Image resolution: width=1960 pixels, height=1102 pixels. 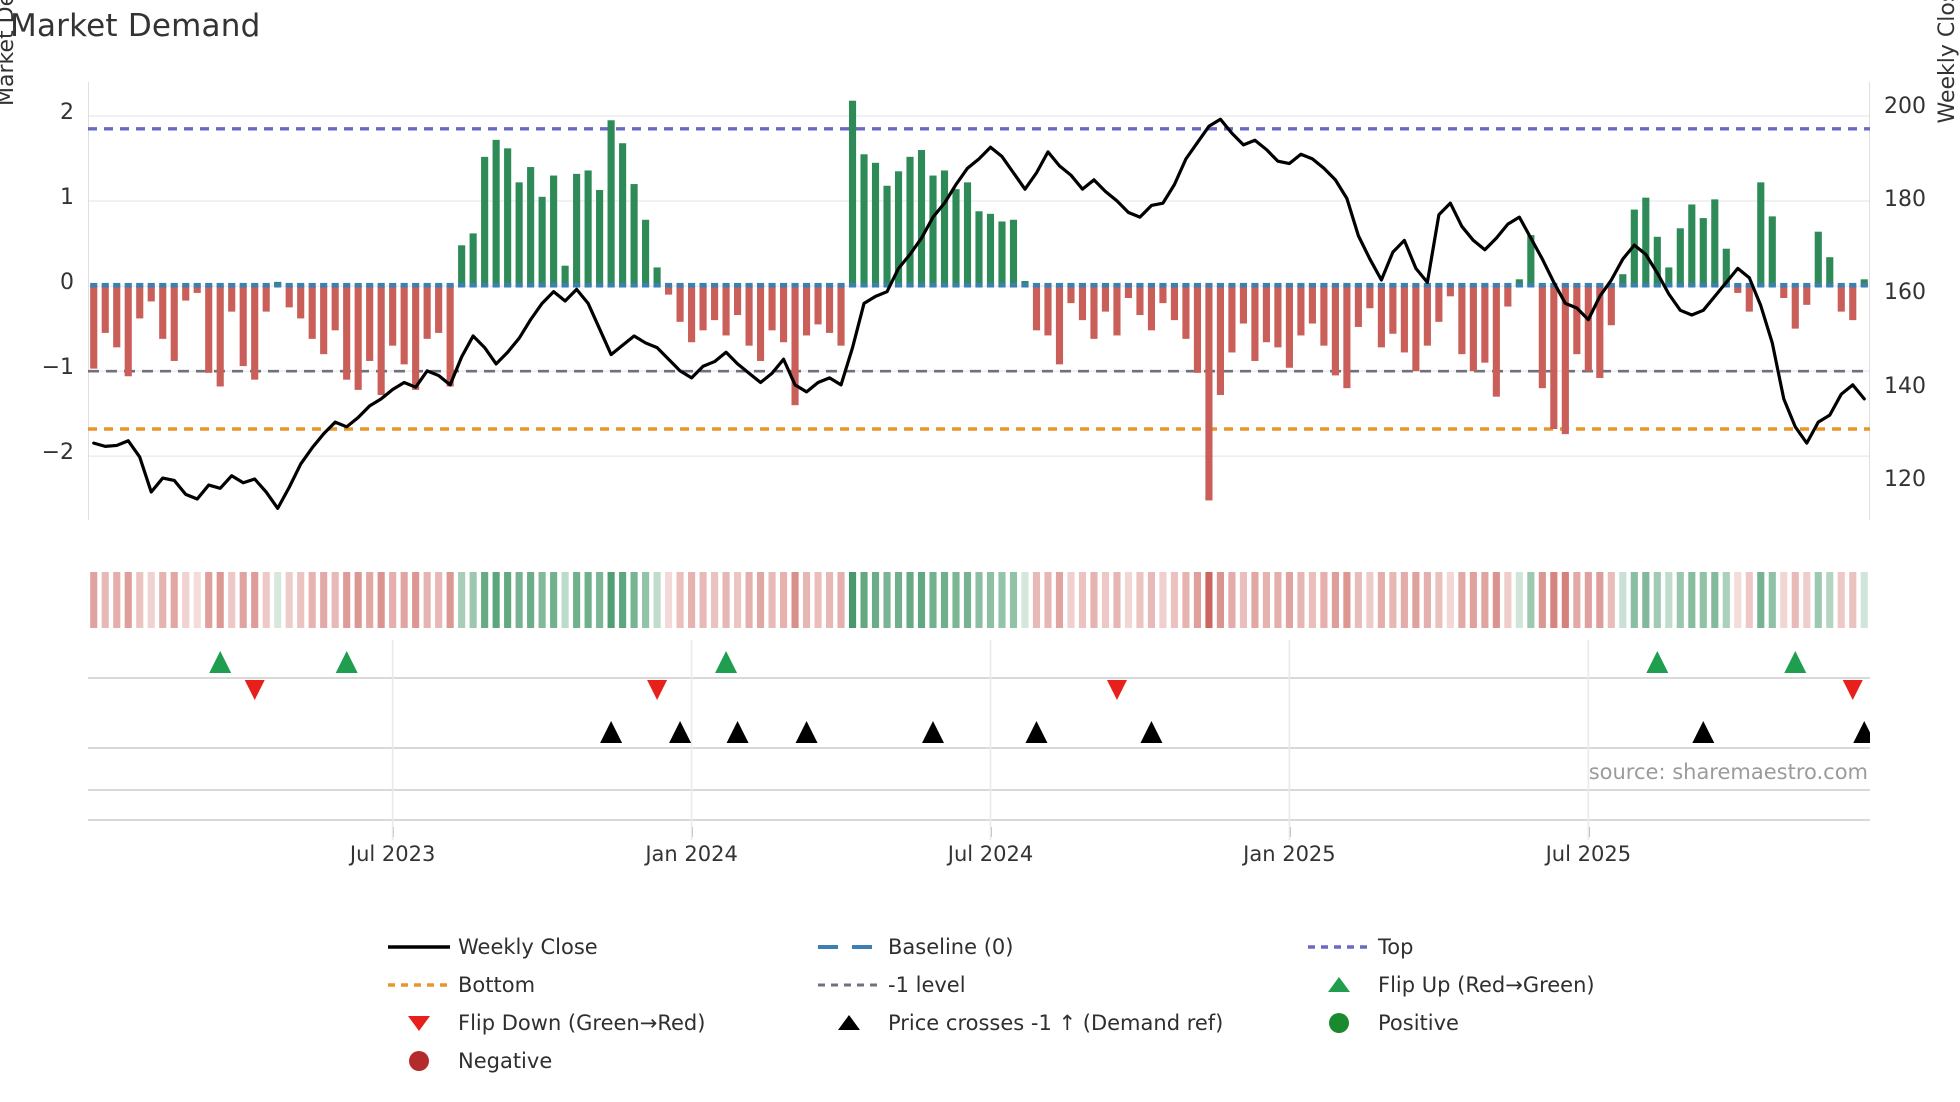 What do you see at coordinates (1055, 947) in the screenshot?
I see `legend-item: Baseline (0)` at bounding box center [1055, 947].